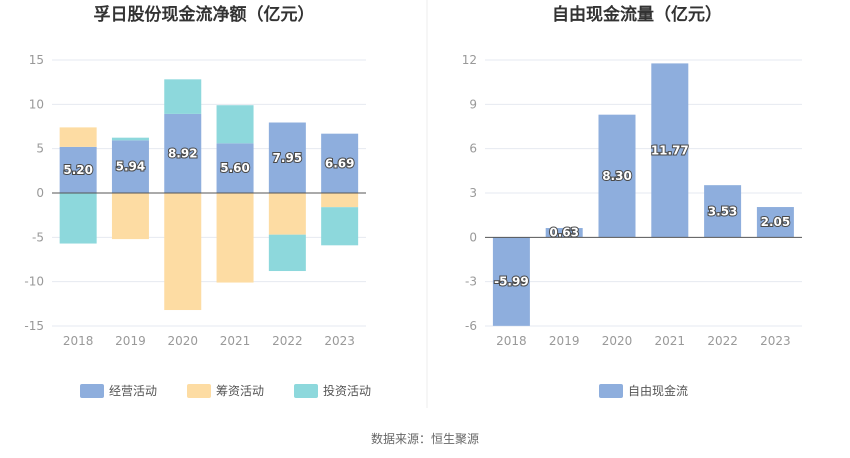  What do you see at coordinates (473, 104) in the screenshot?
I see `y-tick-label: 9` at bounding box center [473, 104].